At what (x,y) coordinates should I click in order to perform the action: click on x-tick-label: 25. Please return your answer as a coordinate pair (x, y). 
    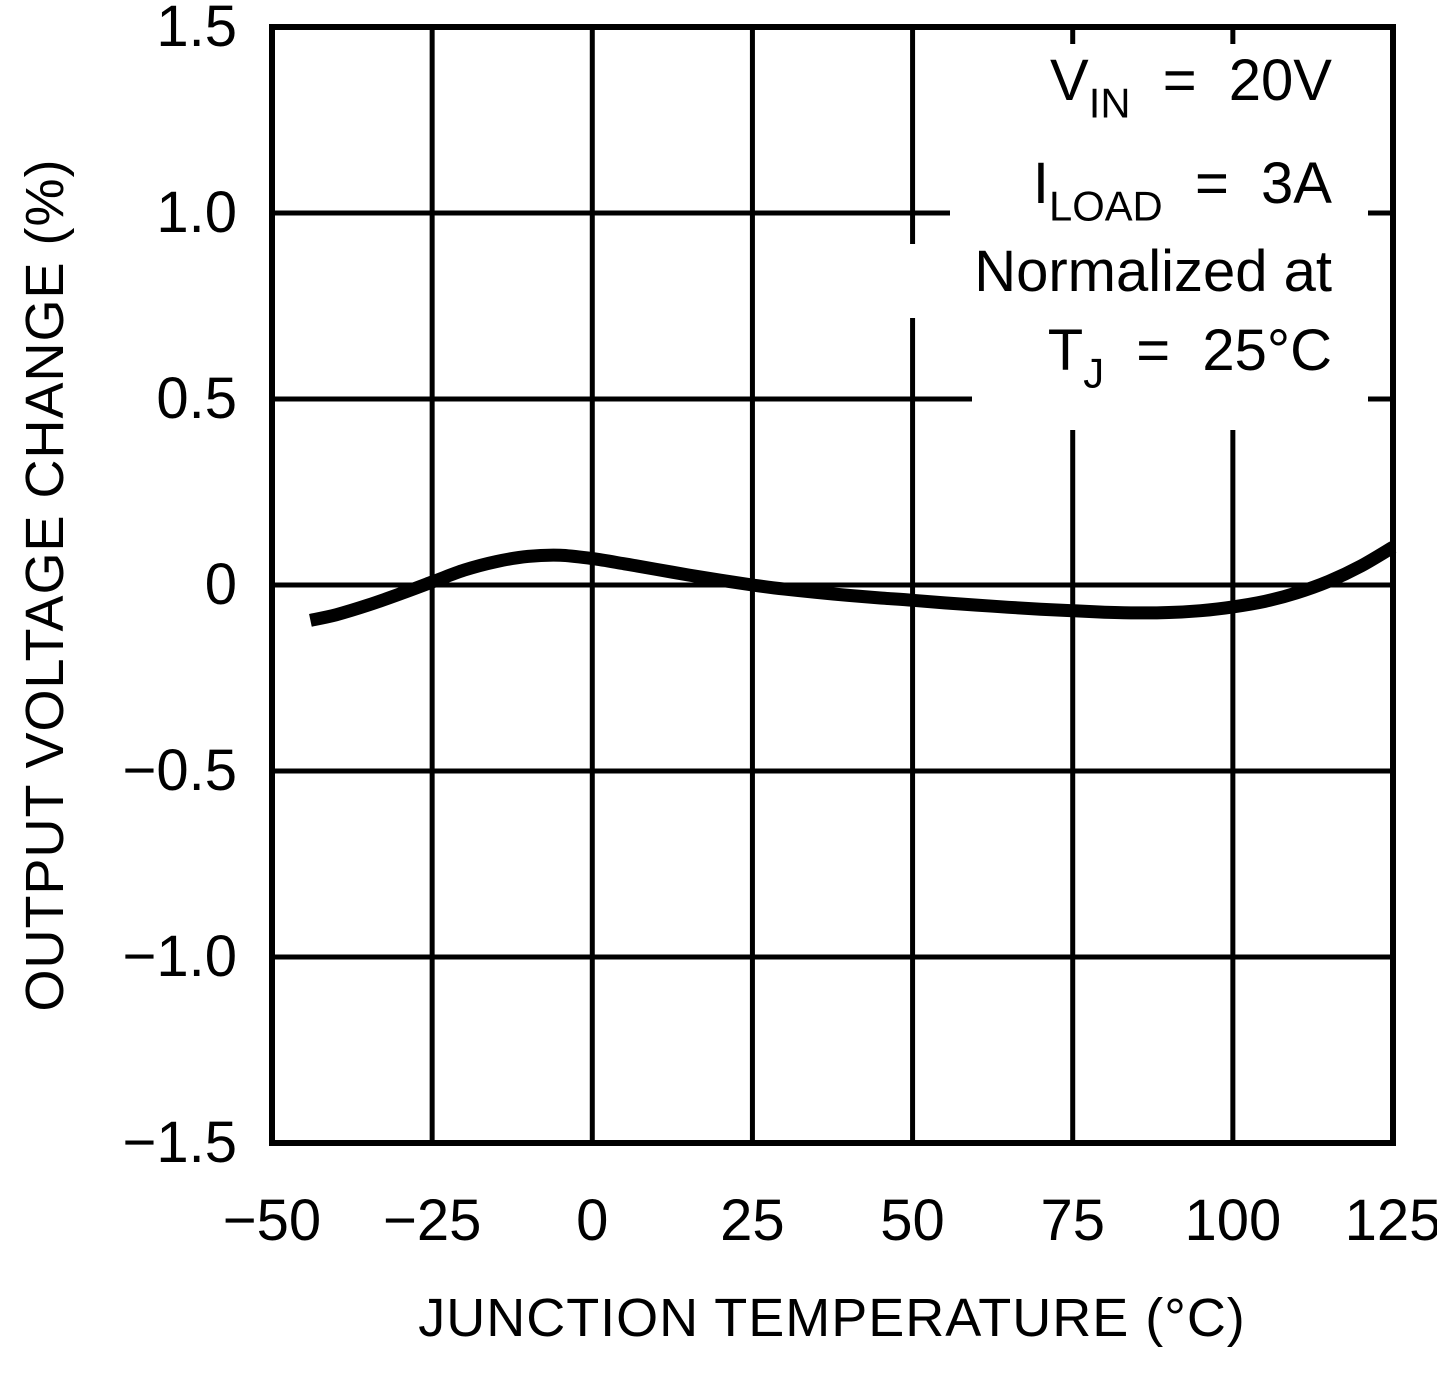
    Looking at the image, I should click on (752, 1220).